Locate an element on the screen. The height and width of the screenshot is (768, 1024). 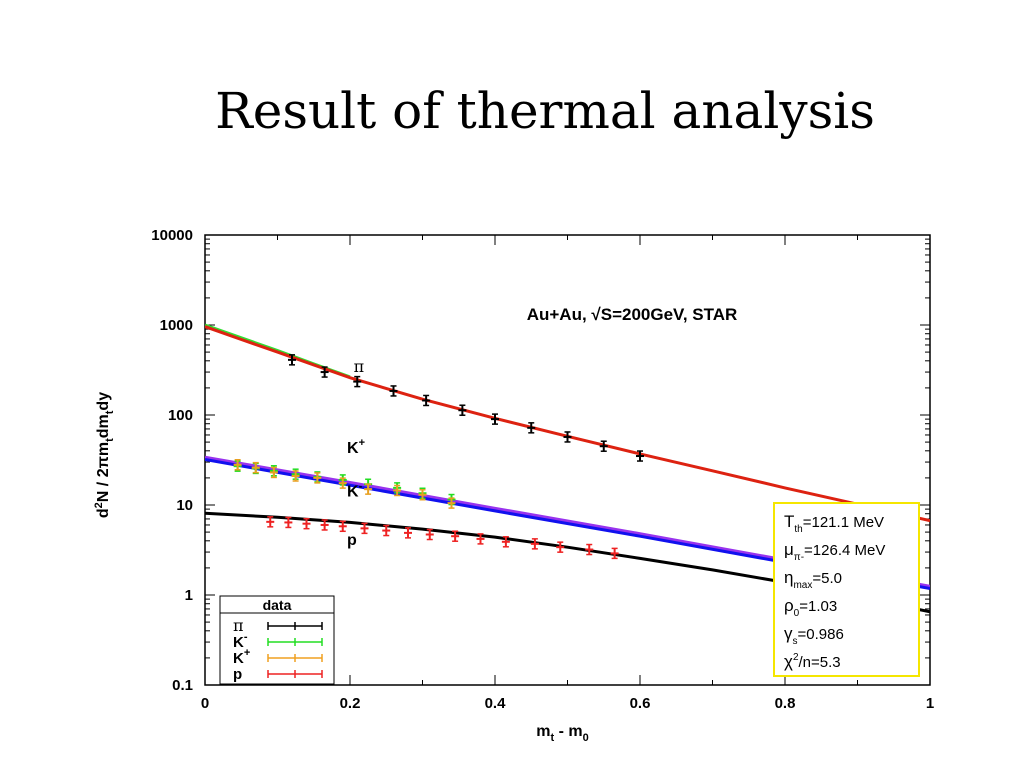
legend-label: π is located at coordinates (238, 625).